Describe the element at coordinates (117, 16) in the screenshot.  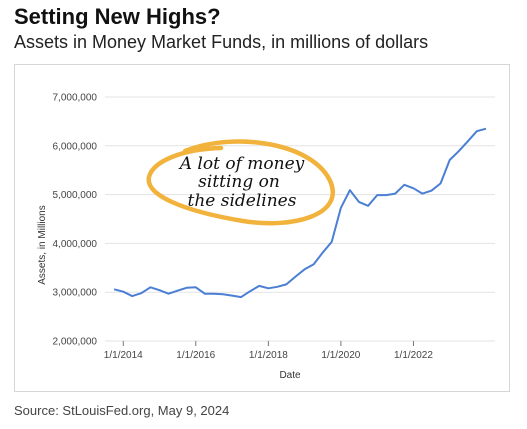
I see `chart-title: Setting New Highs?` at that location.